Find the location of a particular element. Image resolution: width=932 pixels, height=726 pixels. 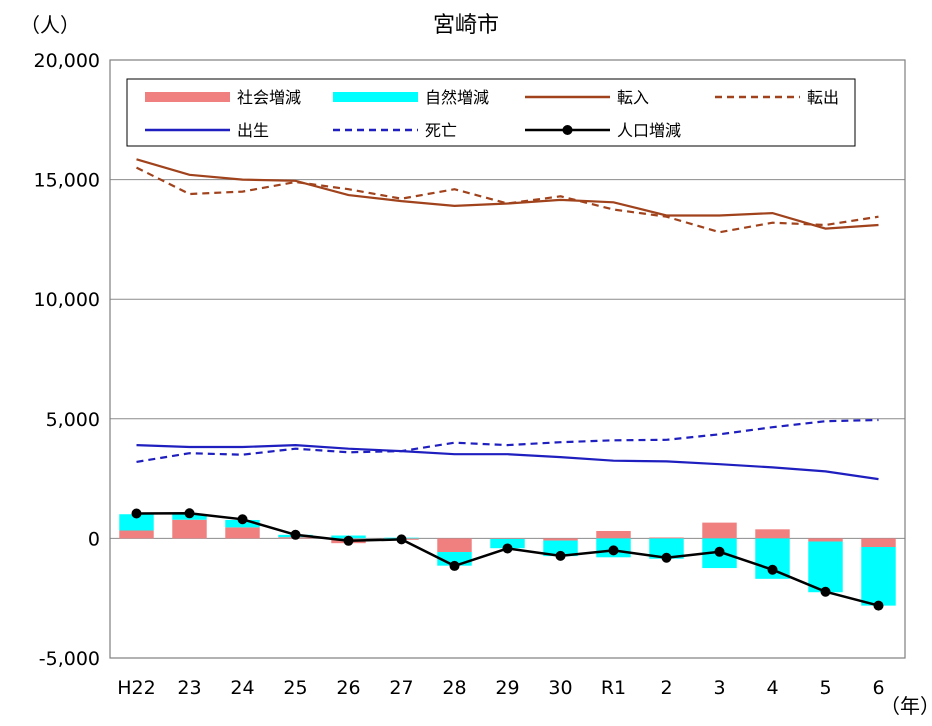

x-tick-label: 28 is located at coordinates (454, 688).